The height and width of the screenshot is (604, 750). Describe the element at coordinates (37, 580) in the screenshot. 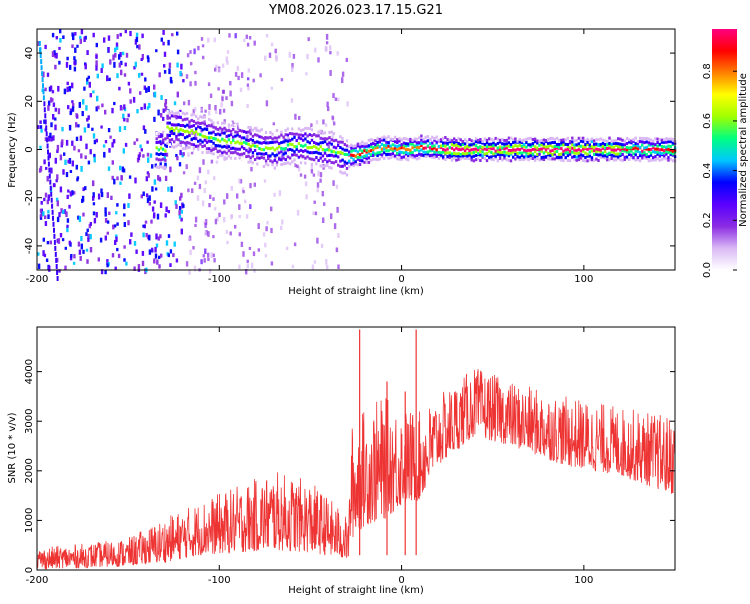

I see `snr-x-tick-label: -200` at that location.